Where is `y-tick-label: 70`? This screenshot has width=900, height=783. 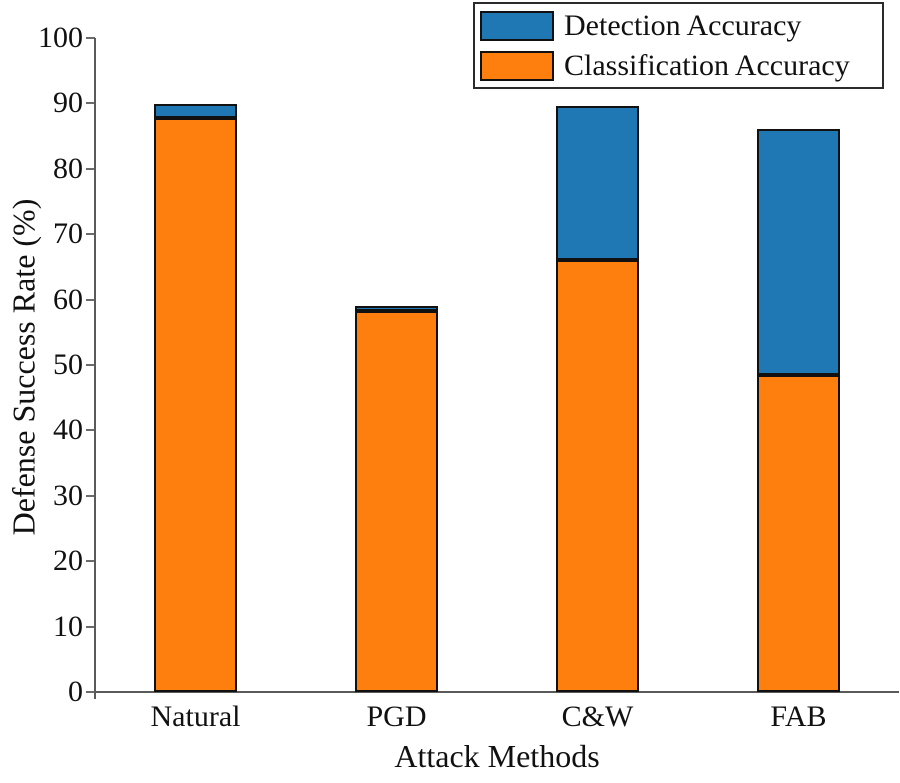 y-tick-label: 70 is located at coordinates (68, 234).